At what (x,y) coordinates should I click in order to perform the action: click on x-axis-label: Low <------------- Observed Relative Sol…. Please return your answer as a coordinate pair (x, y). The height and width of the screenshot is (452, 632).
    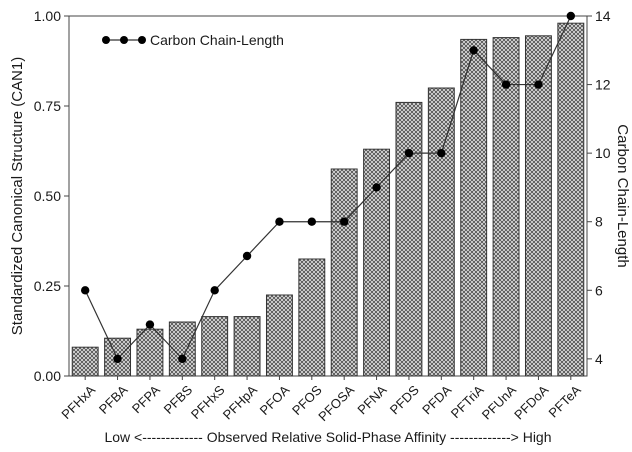
    Looking at the image, I should click on (327, 437).